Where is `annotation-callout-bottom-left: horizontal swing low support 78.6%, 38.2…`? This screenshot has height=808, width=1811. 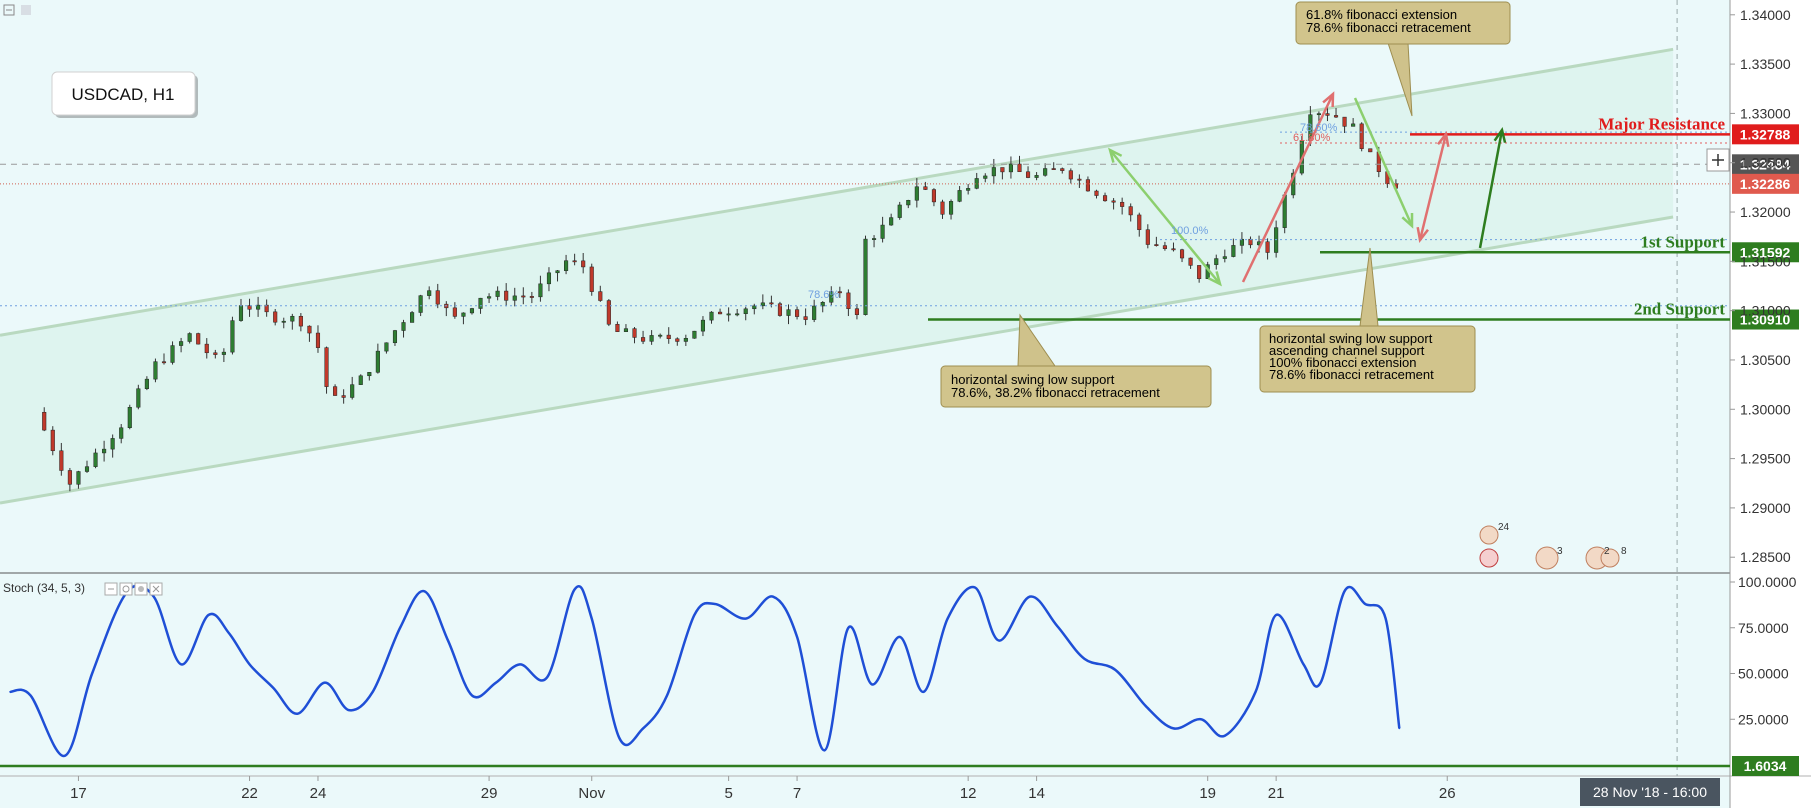
annotation-callout-bottom-left: horizontal swing low support 78.6%, 38.2… is located at coordinates (1076, 360).